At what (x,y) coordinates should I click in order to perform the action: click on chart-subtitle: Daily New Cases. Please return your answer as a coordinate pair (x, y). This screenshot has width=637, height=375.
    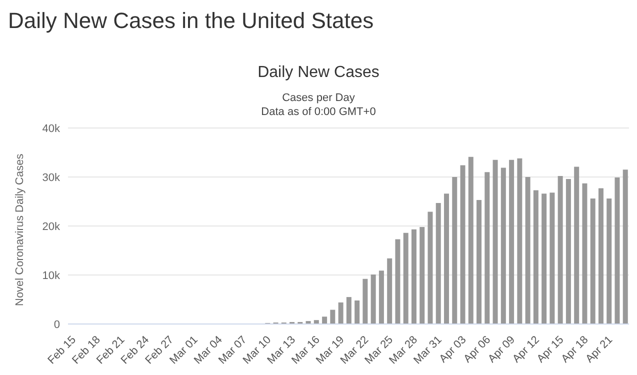
    Looking at the image, I should click on (318, 73).